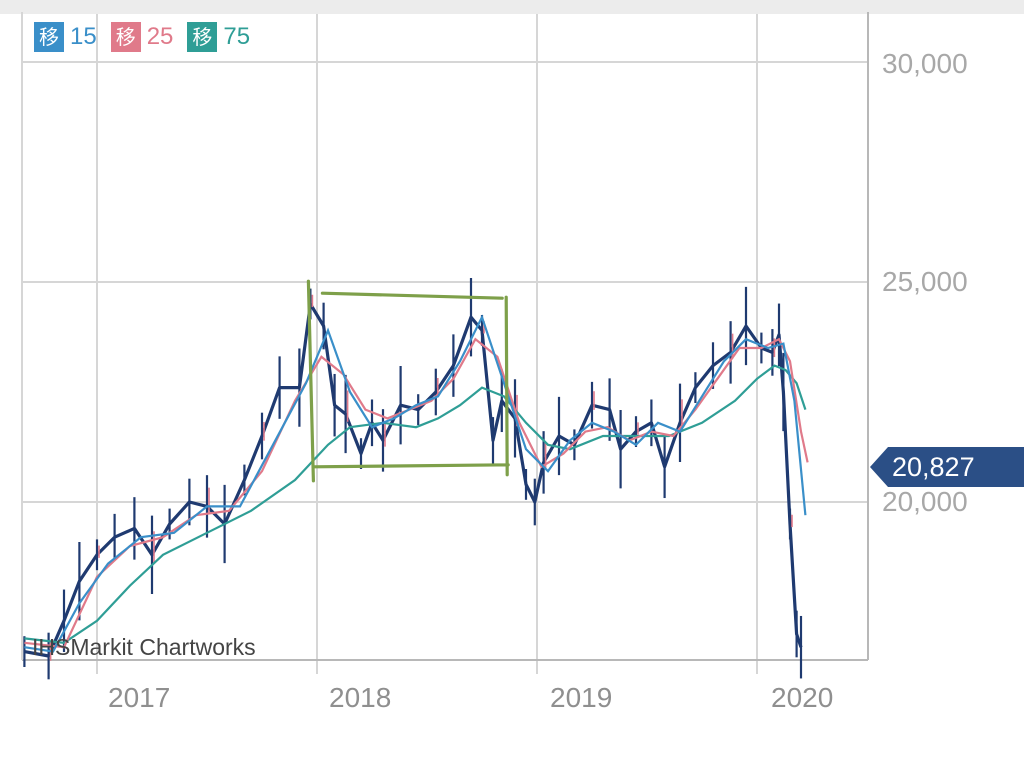 The height and width of the screenshot is (760, 1024). What do you see at coordinates (879, 467) in the screenshot?
I see `last-price-arrow-icon` at bounding box center [879, 467].